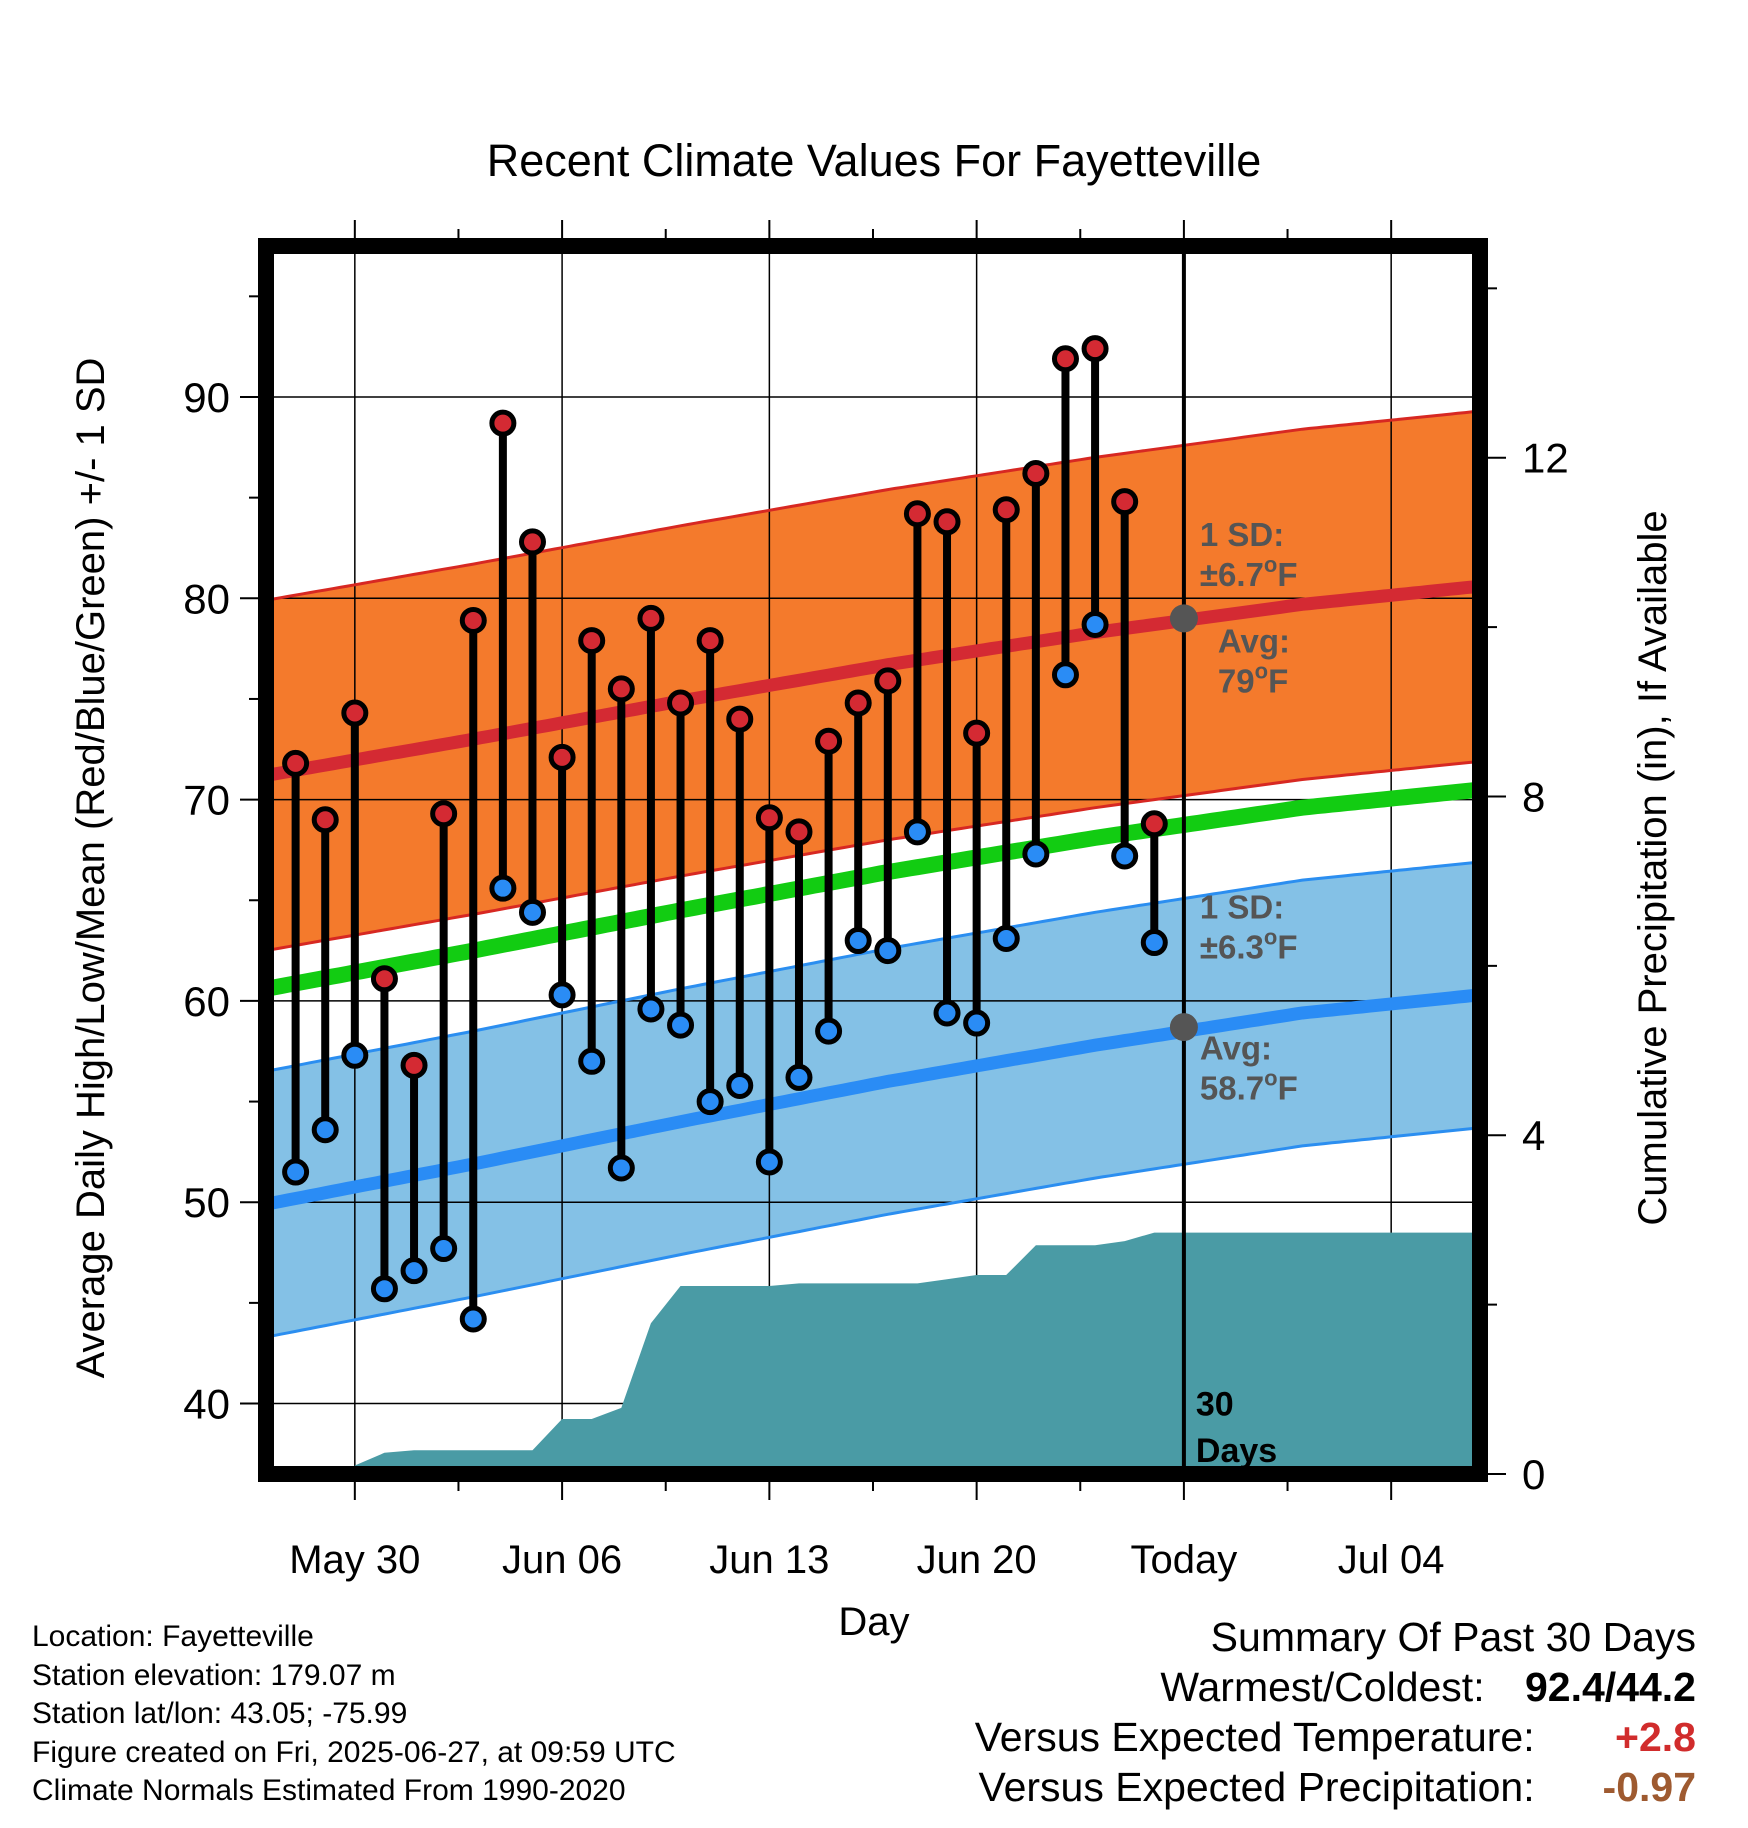 The width and height of the screenshot is (1748, 1828). Describe the element at coordinates (873, 1622) in the screenshot. I see `x-axis-label: Day` at that location.